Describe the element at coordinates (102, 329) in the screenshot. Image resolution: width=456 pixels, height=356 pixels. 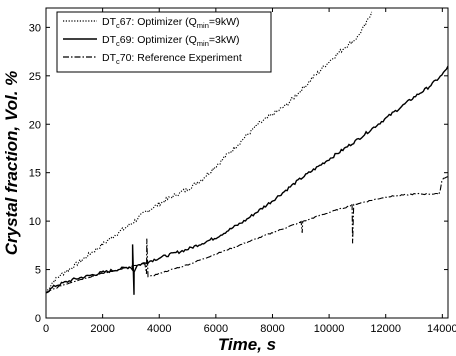
I see `x-tick-label: 2000` at that location.